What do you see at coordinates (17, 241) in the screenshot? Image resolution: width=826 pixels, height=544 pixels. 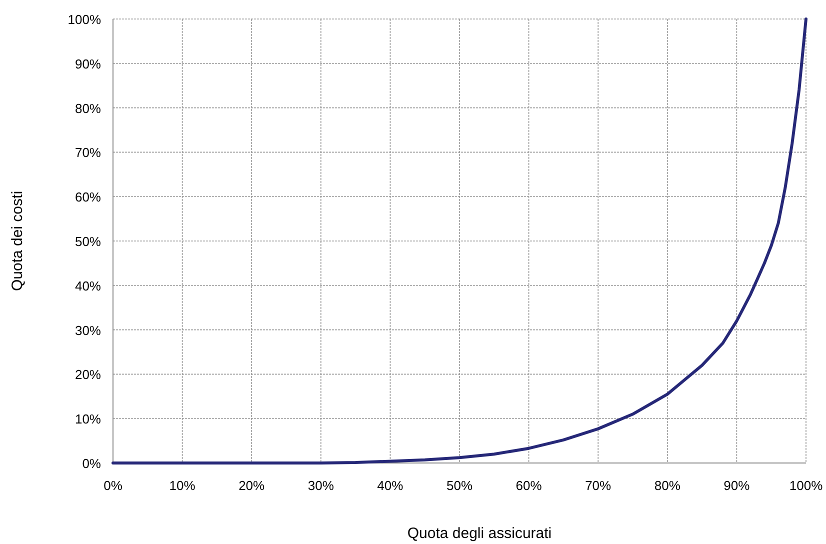 I see `y-axis-title: Quota dei costi` at bounding box center [17, 241].